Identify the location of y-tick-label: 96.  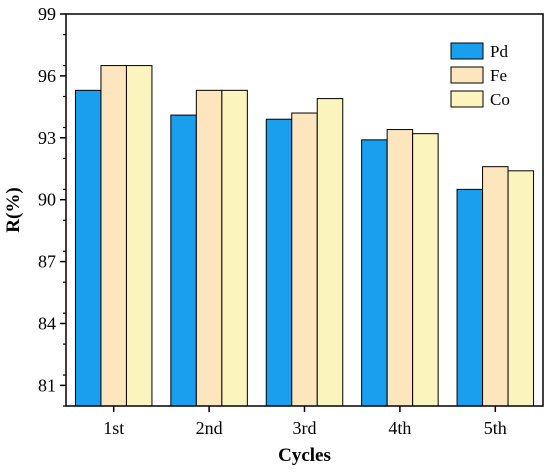
(47, 76).